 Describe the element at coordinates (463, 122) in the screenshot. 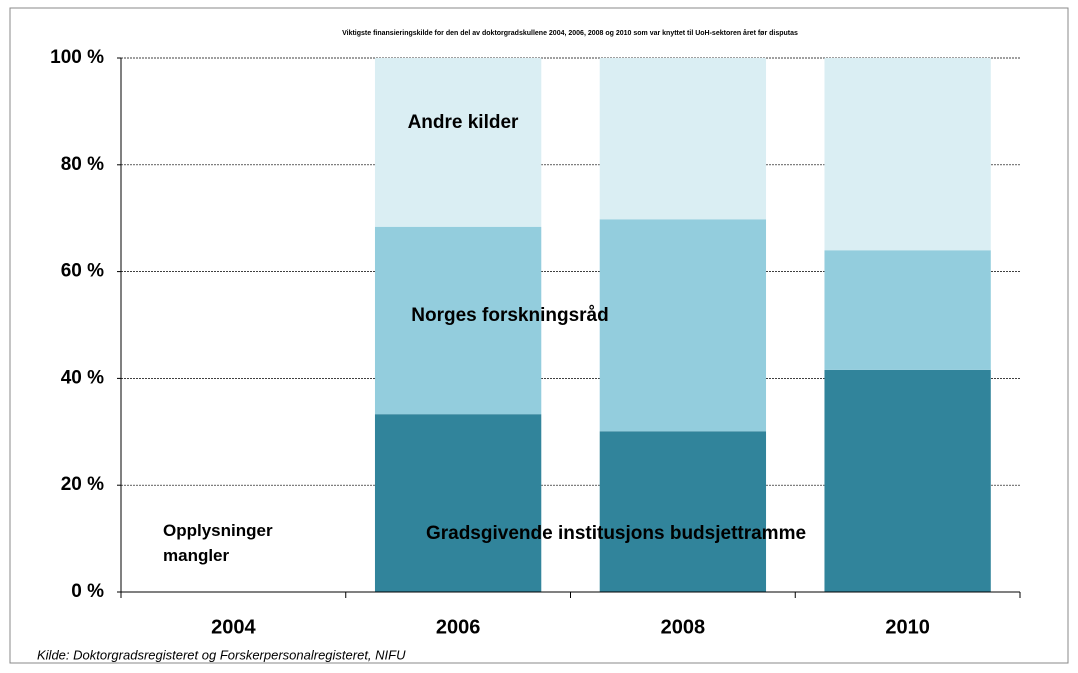

I see `series-label: Andre kilder` at that location.